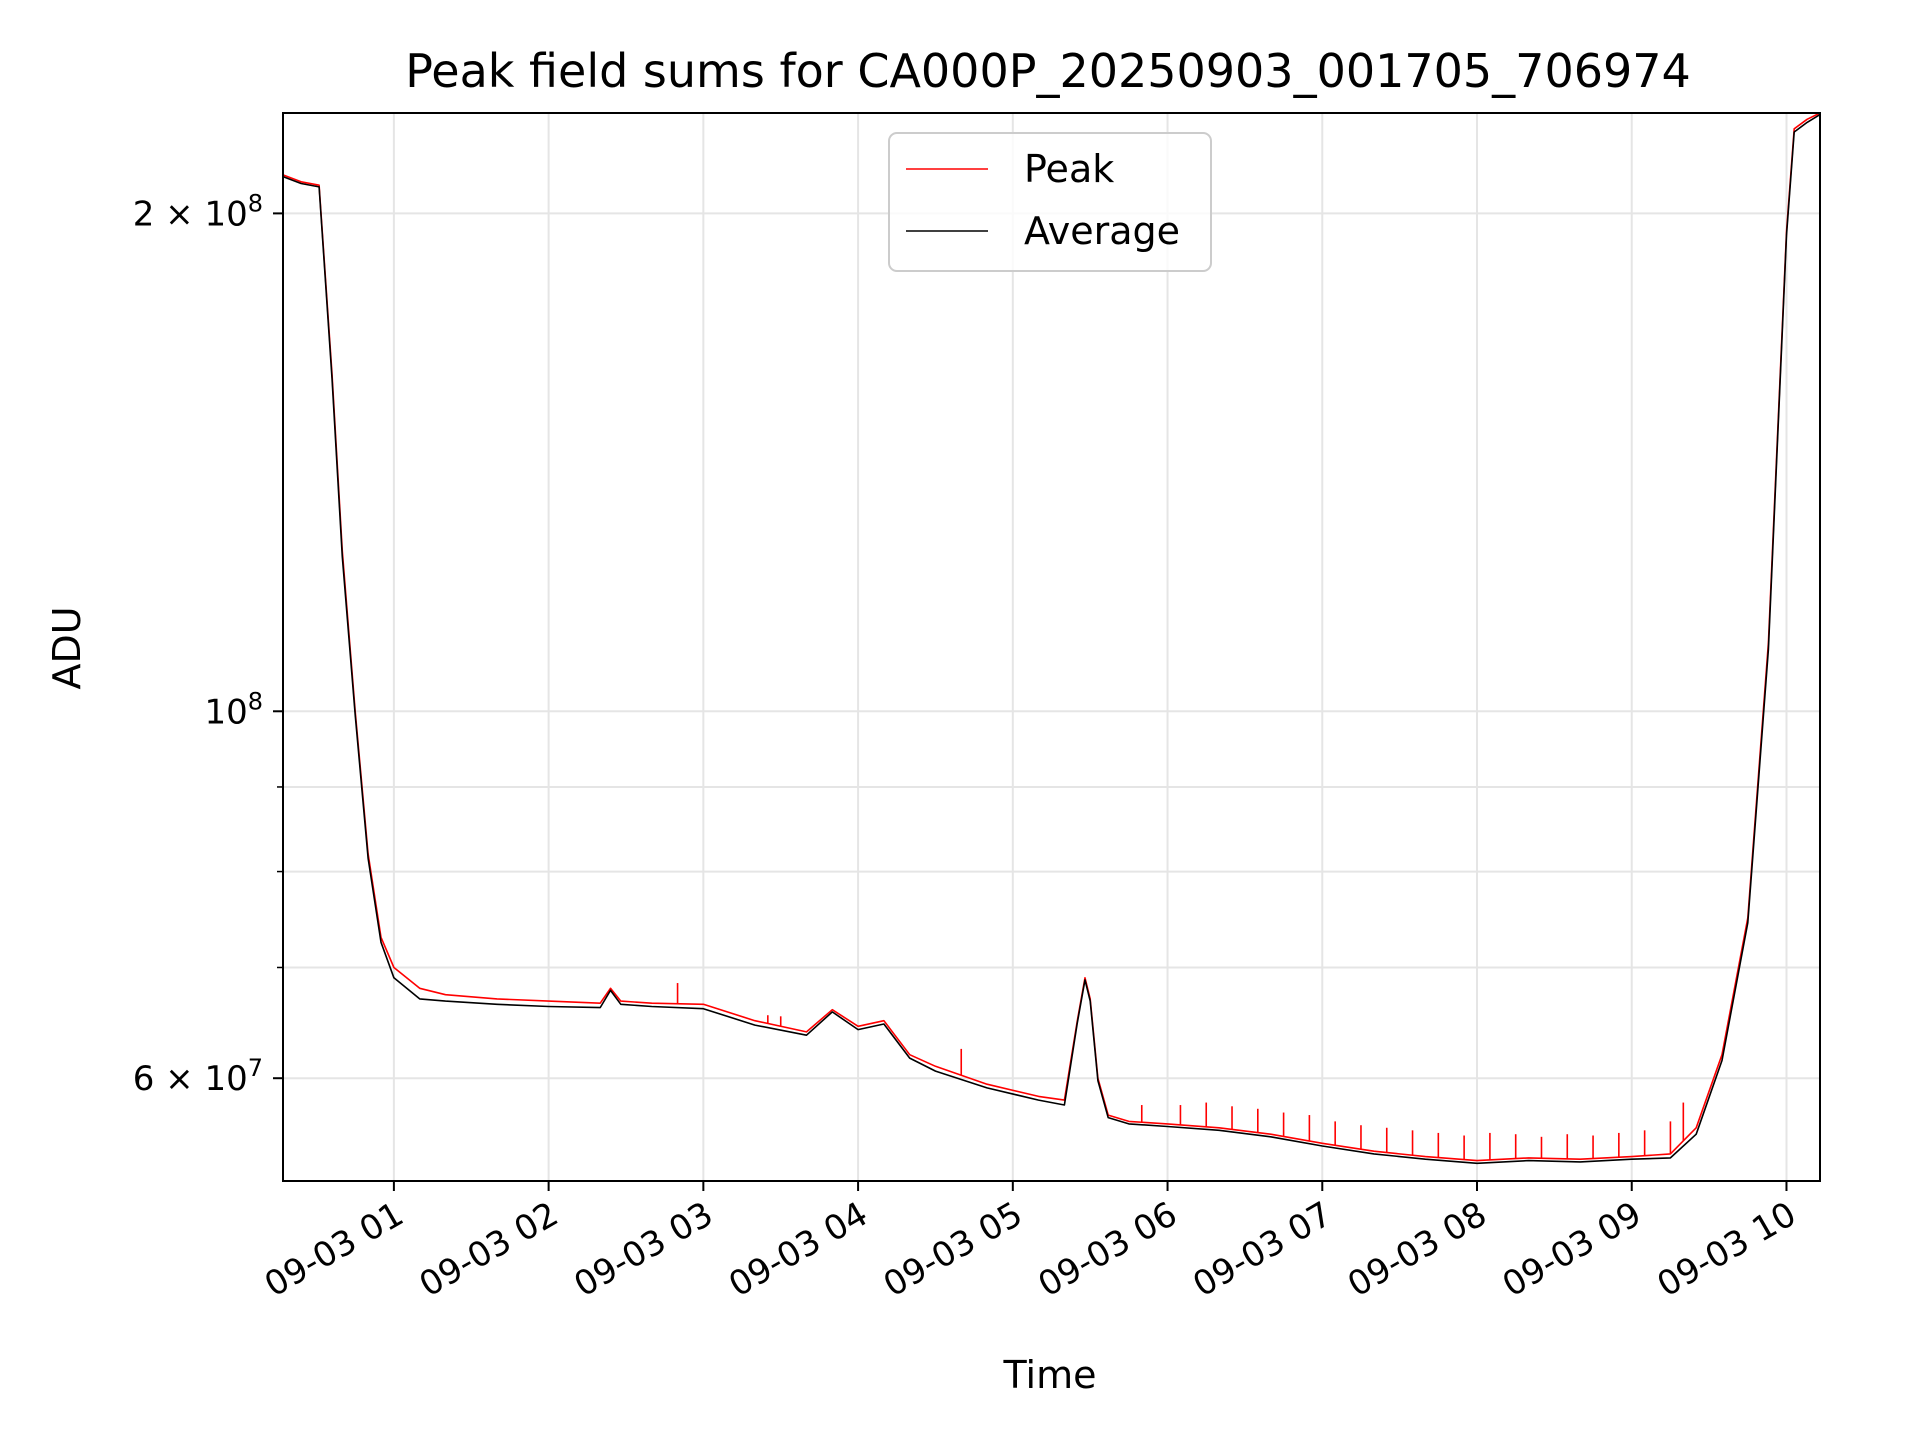 The width and height of the screenshot is (1920, 1440). I want to click on y-tick-label-base: 10, so click(225, 712).